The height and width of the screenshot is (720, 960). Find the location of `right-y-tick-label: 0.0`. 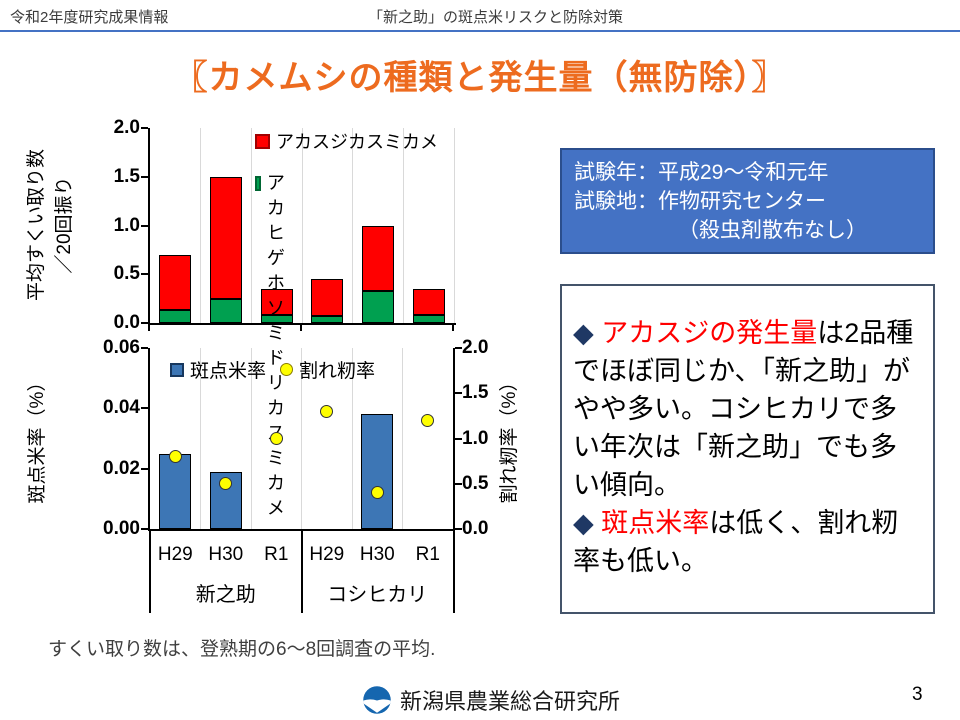

right-y-tick-label: 0.0 is located at coordinates (475, 528).